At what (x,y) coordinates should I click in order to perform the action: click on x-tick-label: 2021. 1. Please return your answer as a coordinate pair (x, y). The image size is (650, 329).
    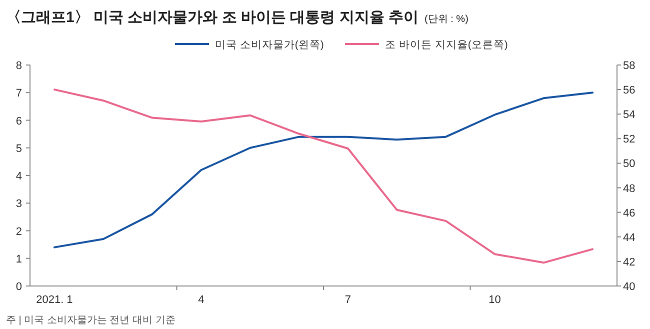
    Looking at the image, I should click on (54, 300).